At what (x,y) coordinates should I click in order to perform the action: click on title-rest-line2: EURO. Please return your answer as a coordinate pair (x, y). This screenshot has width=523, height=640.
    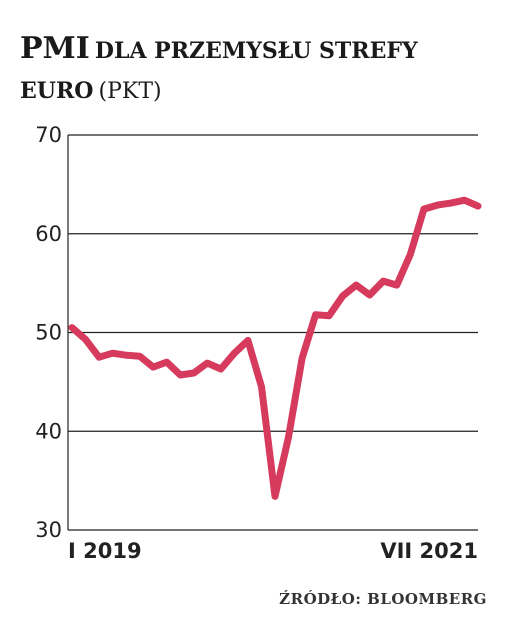
    Looking at the image, I should click on (57, 91).